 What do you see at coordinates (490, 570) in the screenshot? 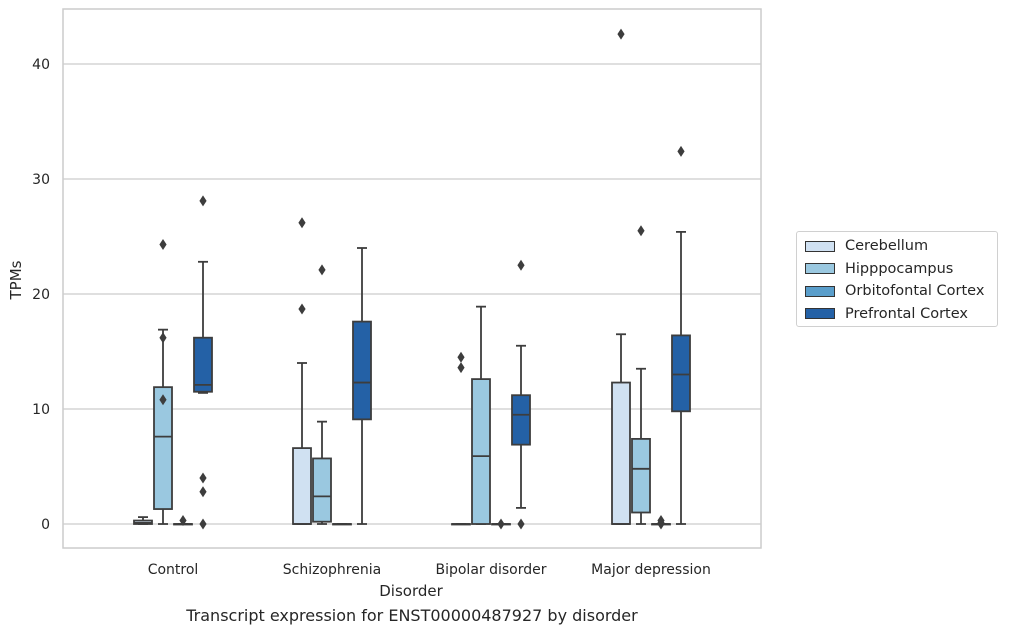
I see `x-tick-label: Bipolar disorder` at bounding box center [490, 570].